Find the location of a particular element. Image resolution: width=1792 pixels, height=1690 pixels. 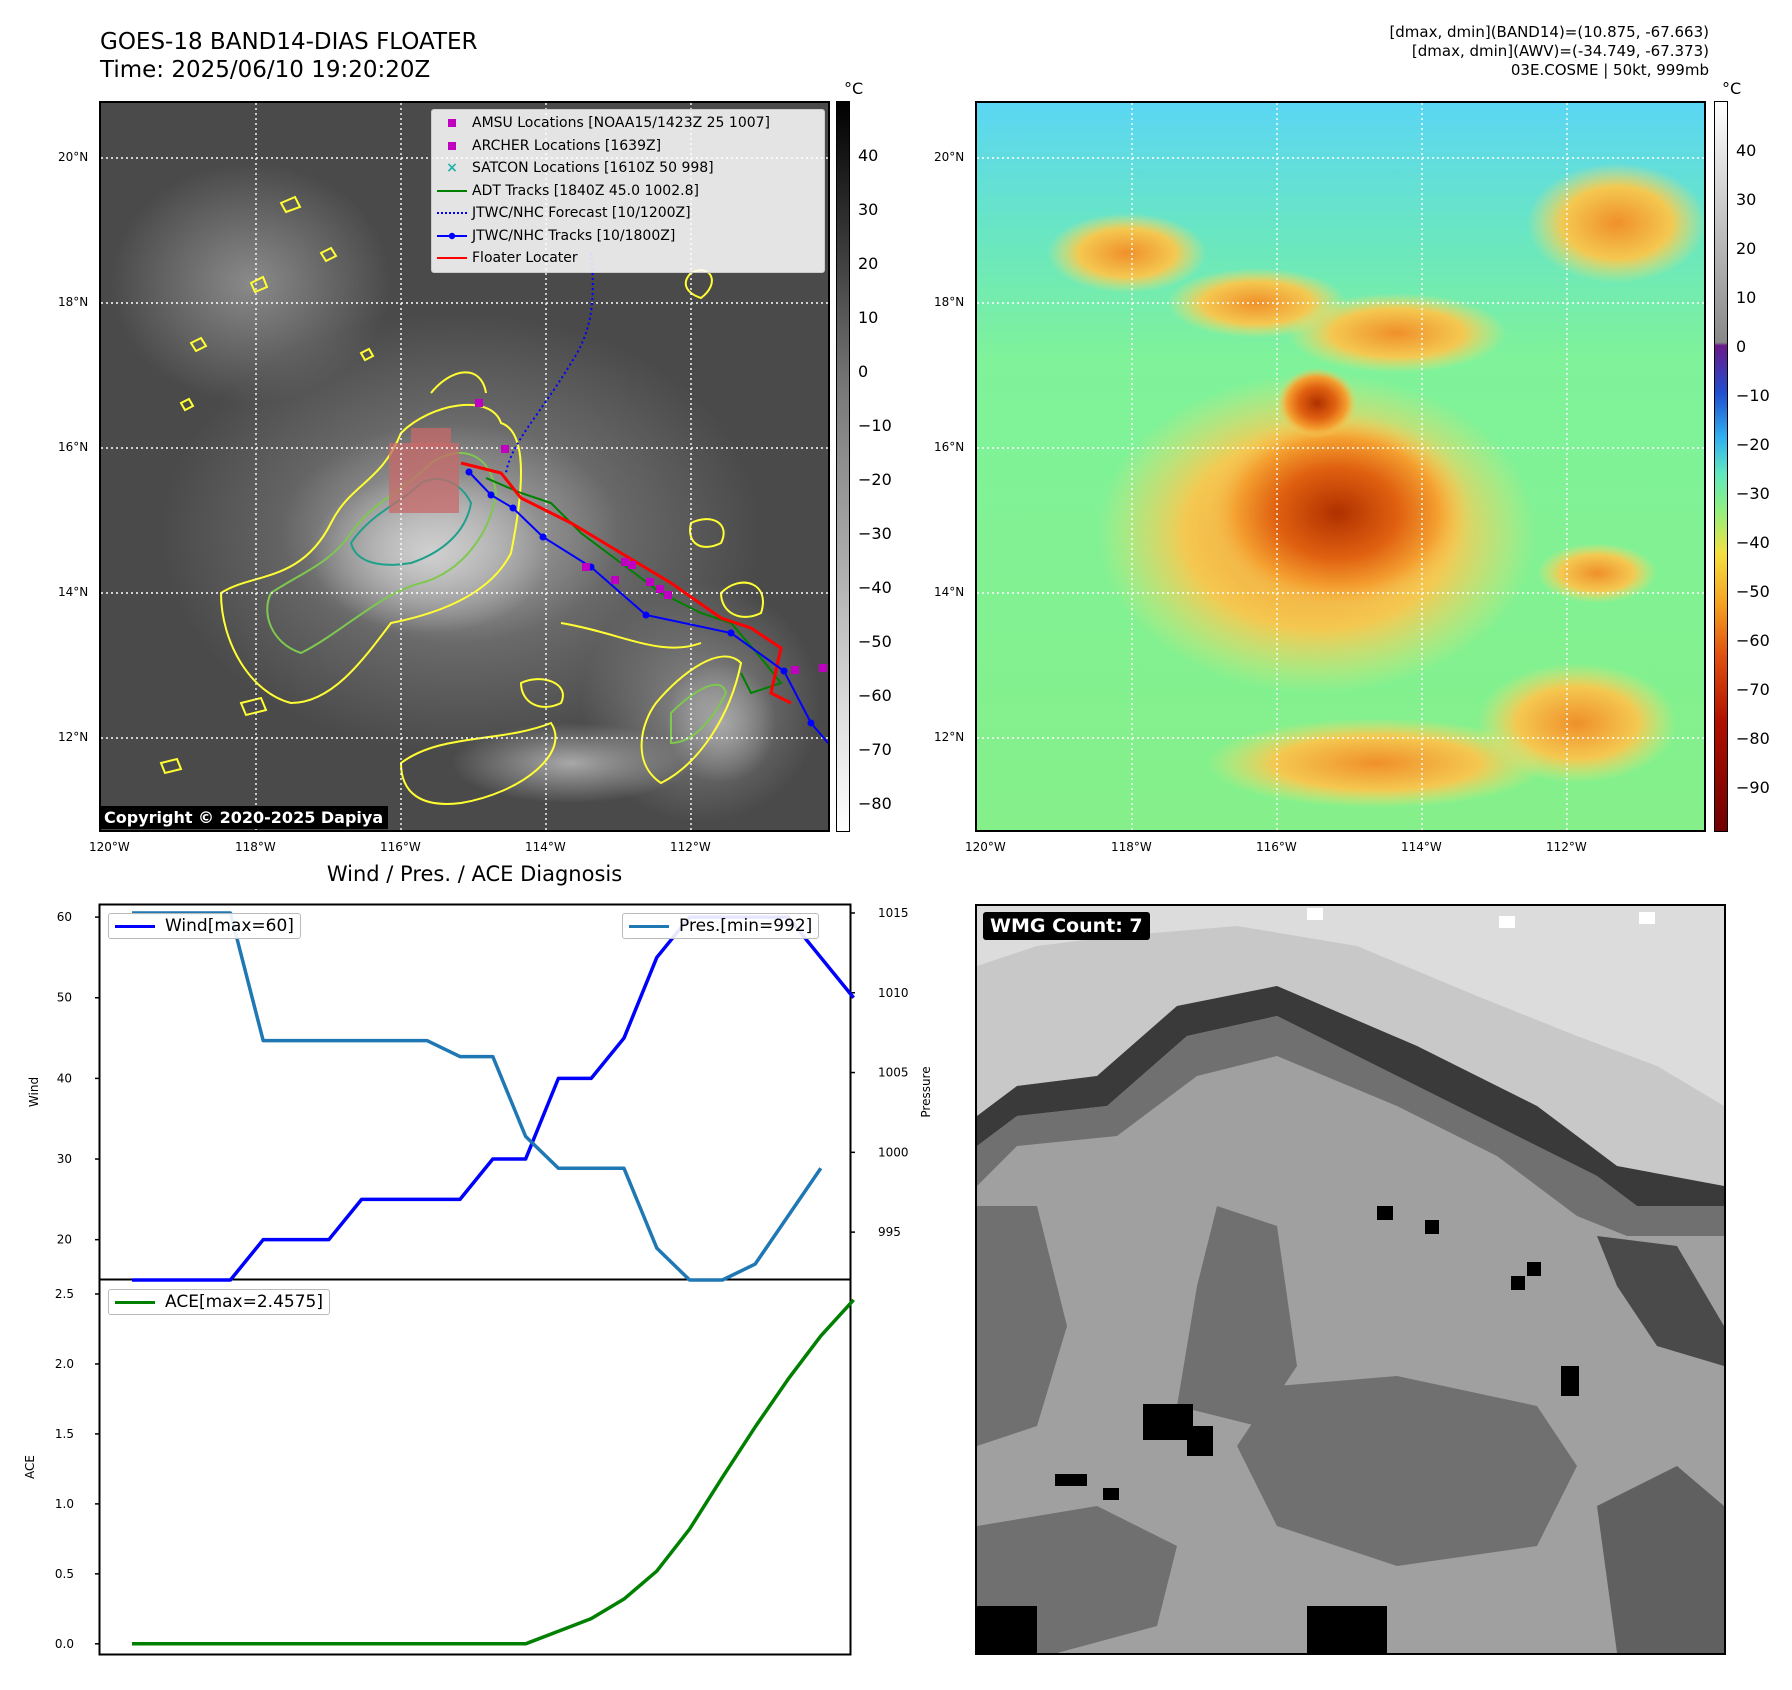

title-line1: GOES-18 BAND14-DIAS FLOATER is located at coordinates (289, 42).